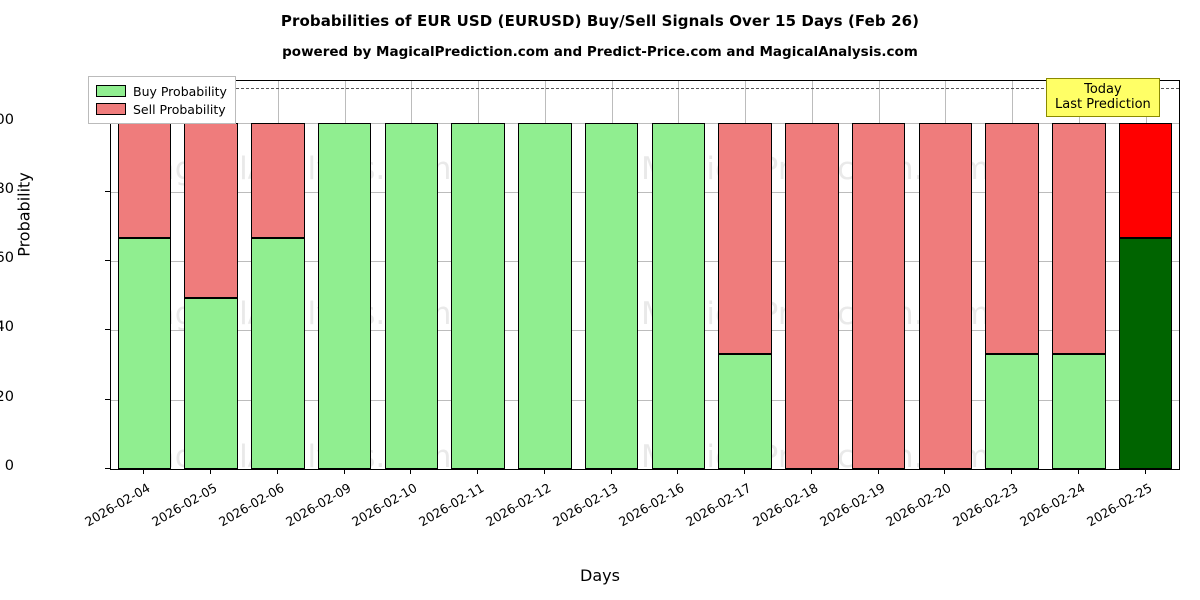  I want to click on legend-item-buy: Buy Probability, so click(161, 91).